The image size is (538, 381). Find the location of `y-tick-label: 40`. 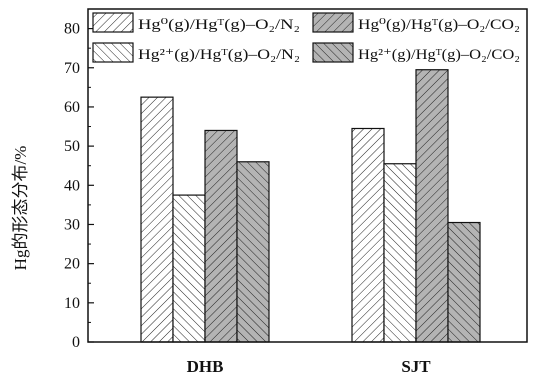

y-tick-label: 40 is located at coordinates (72, 185).